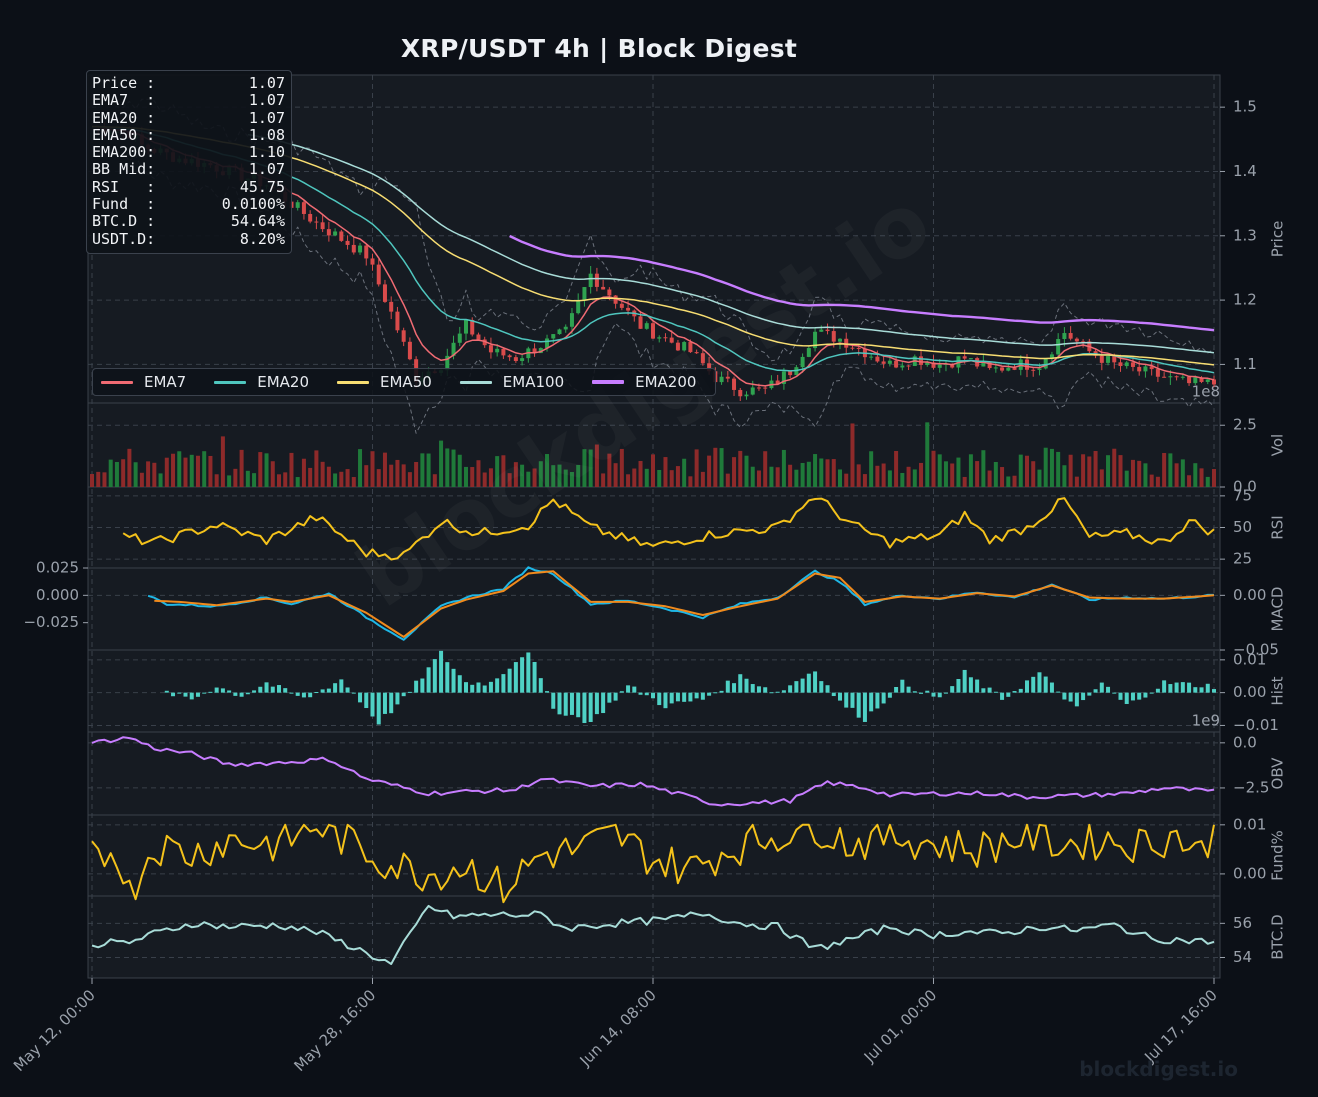 This screenshot has width=1318, height=1097. I want to click on axis-exponent: 1e8, so click(1206, 392).